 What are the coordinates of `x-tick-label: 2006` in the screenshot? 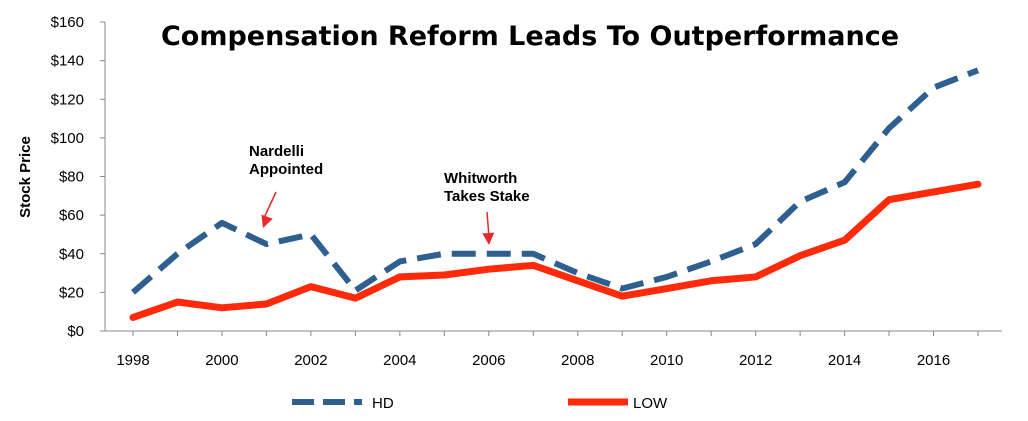 It's located at (488, 360).